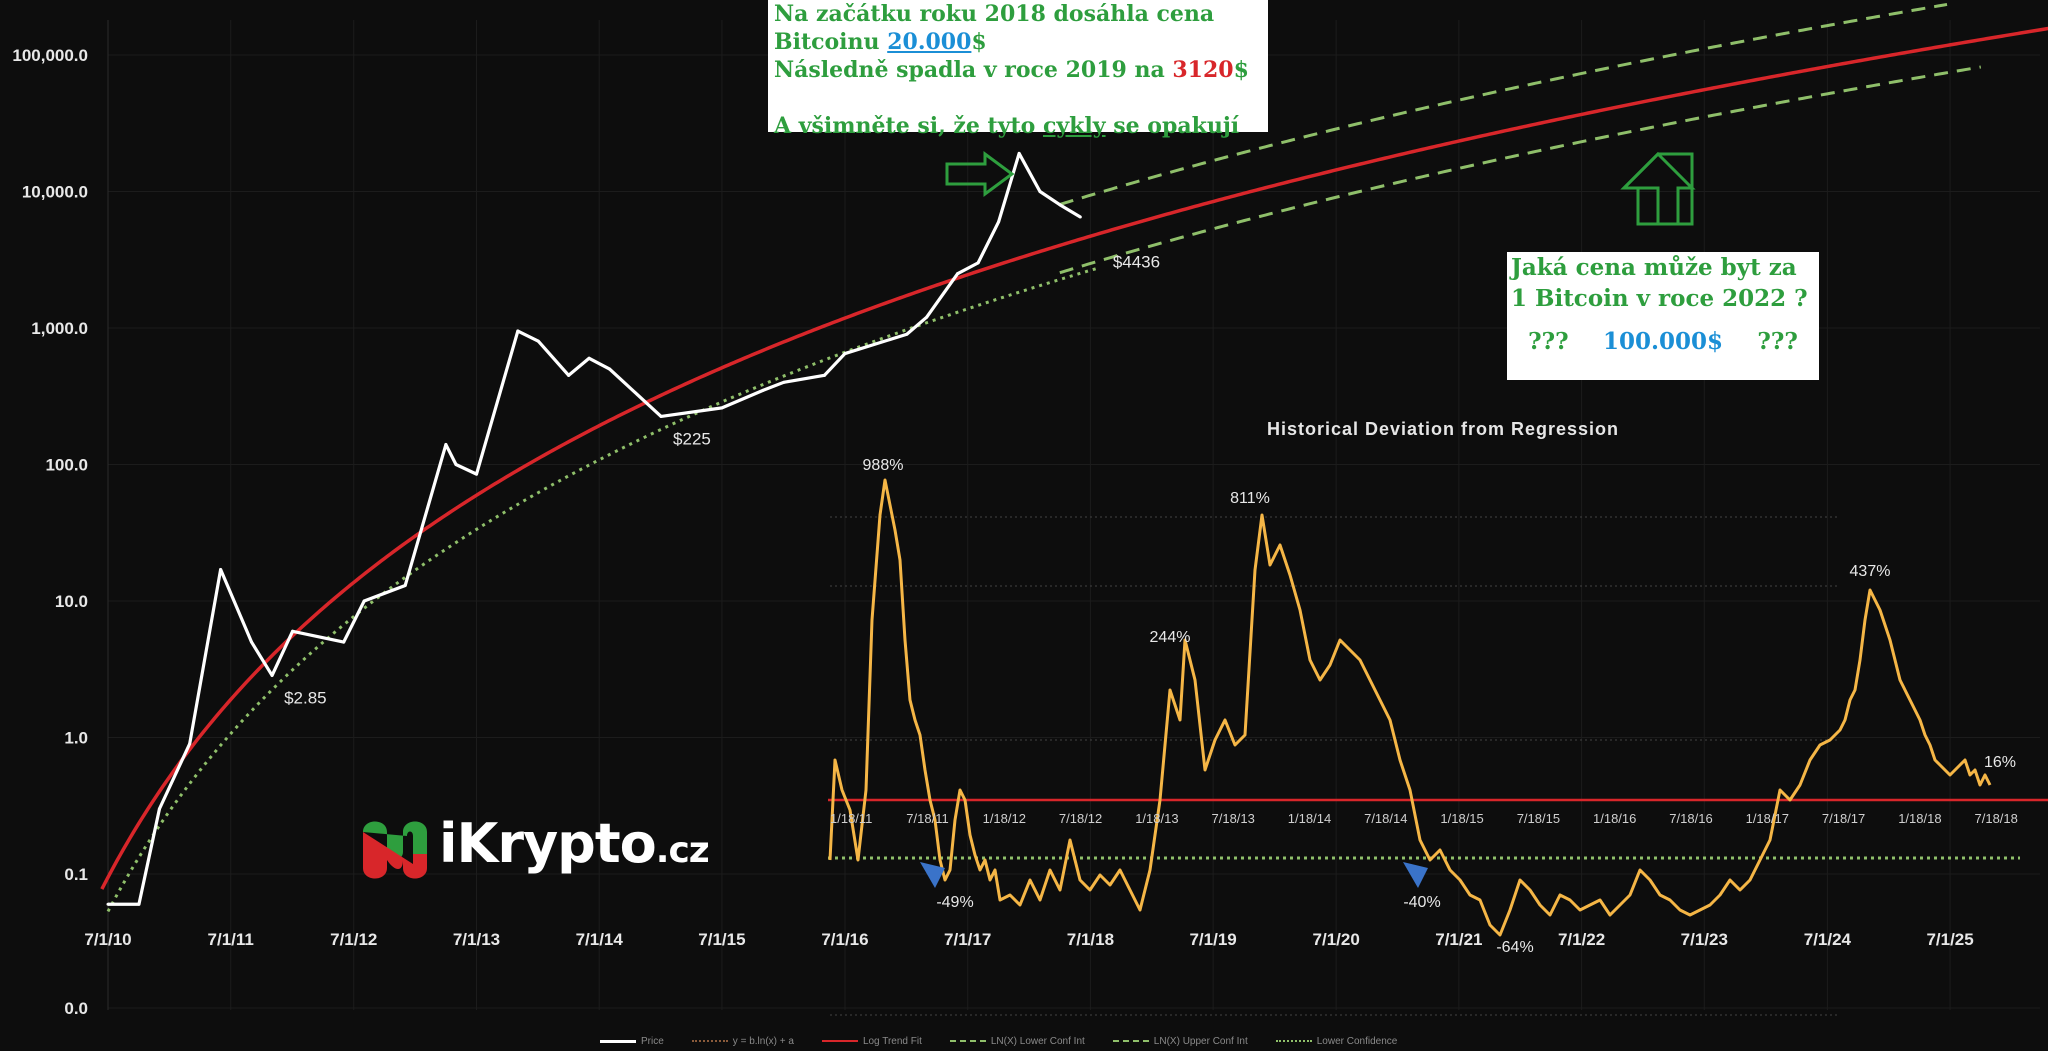  What do you see at coordinates (71, 601) in the screenshot?
I see `y-tick-label: 10.0` at bounding box center [71, 601].